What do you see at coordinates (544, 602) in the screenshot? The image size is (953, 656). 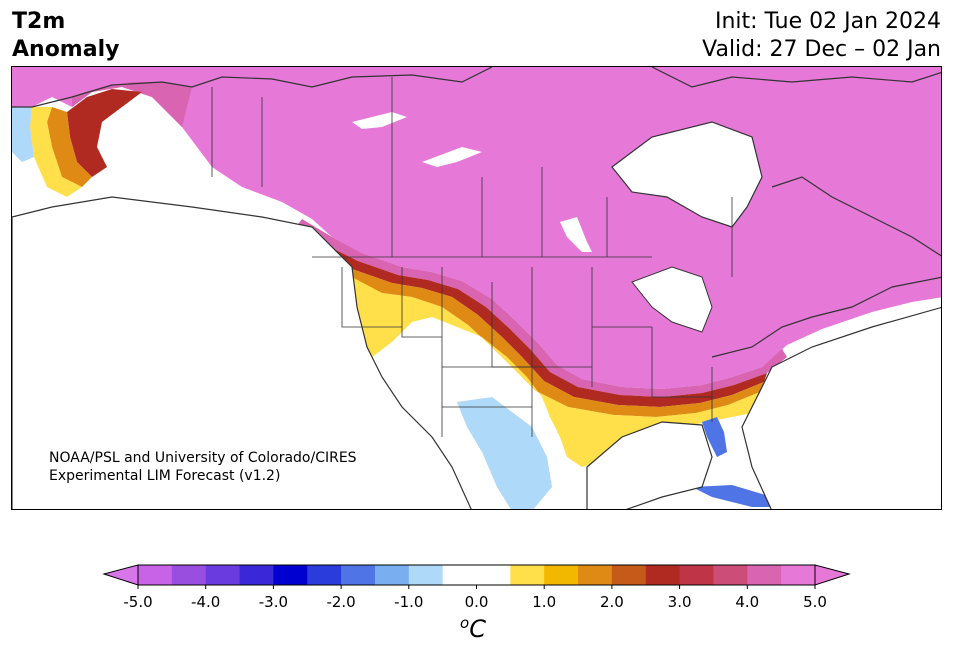 I see `colorbar-tick-label: 1.0` at bounding box center [544, 602].